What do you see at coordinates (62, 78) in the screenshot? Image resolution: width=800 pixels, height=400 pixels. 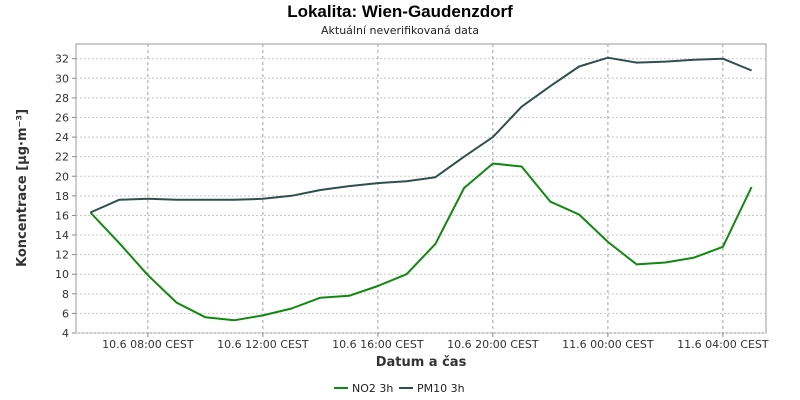 I see `y-tick-label: 30` at bounding box center [62, 78].